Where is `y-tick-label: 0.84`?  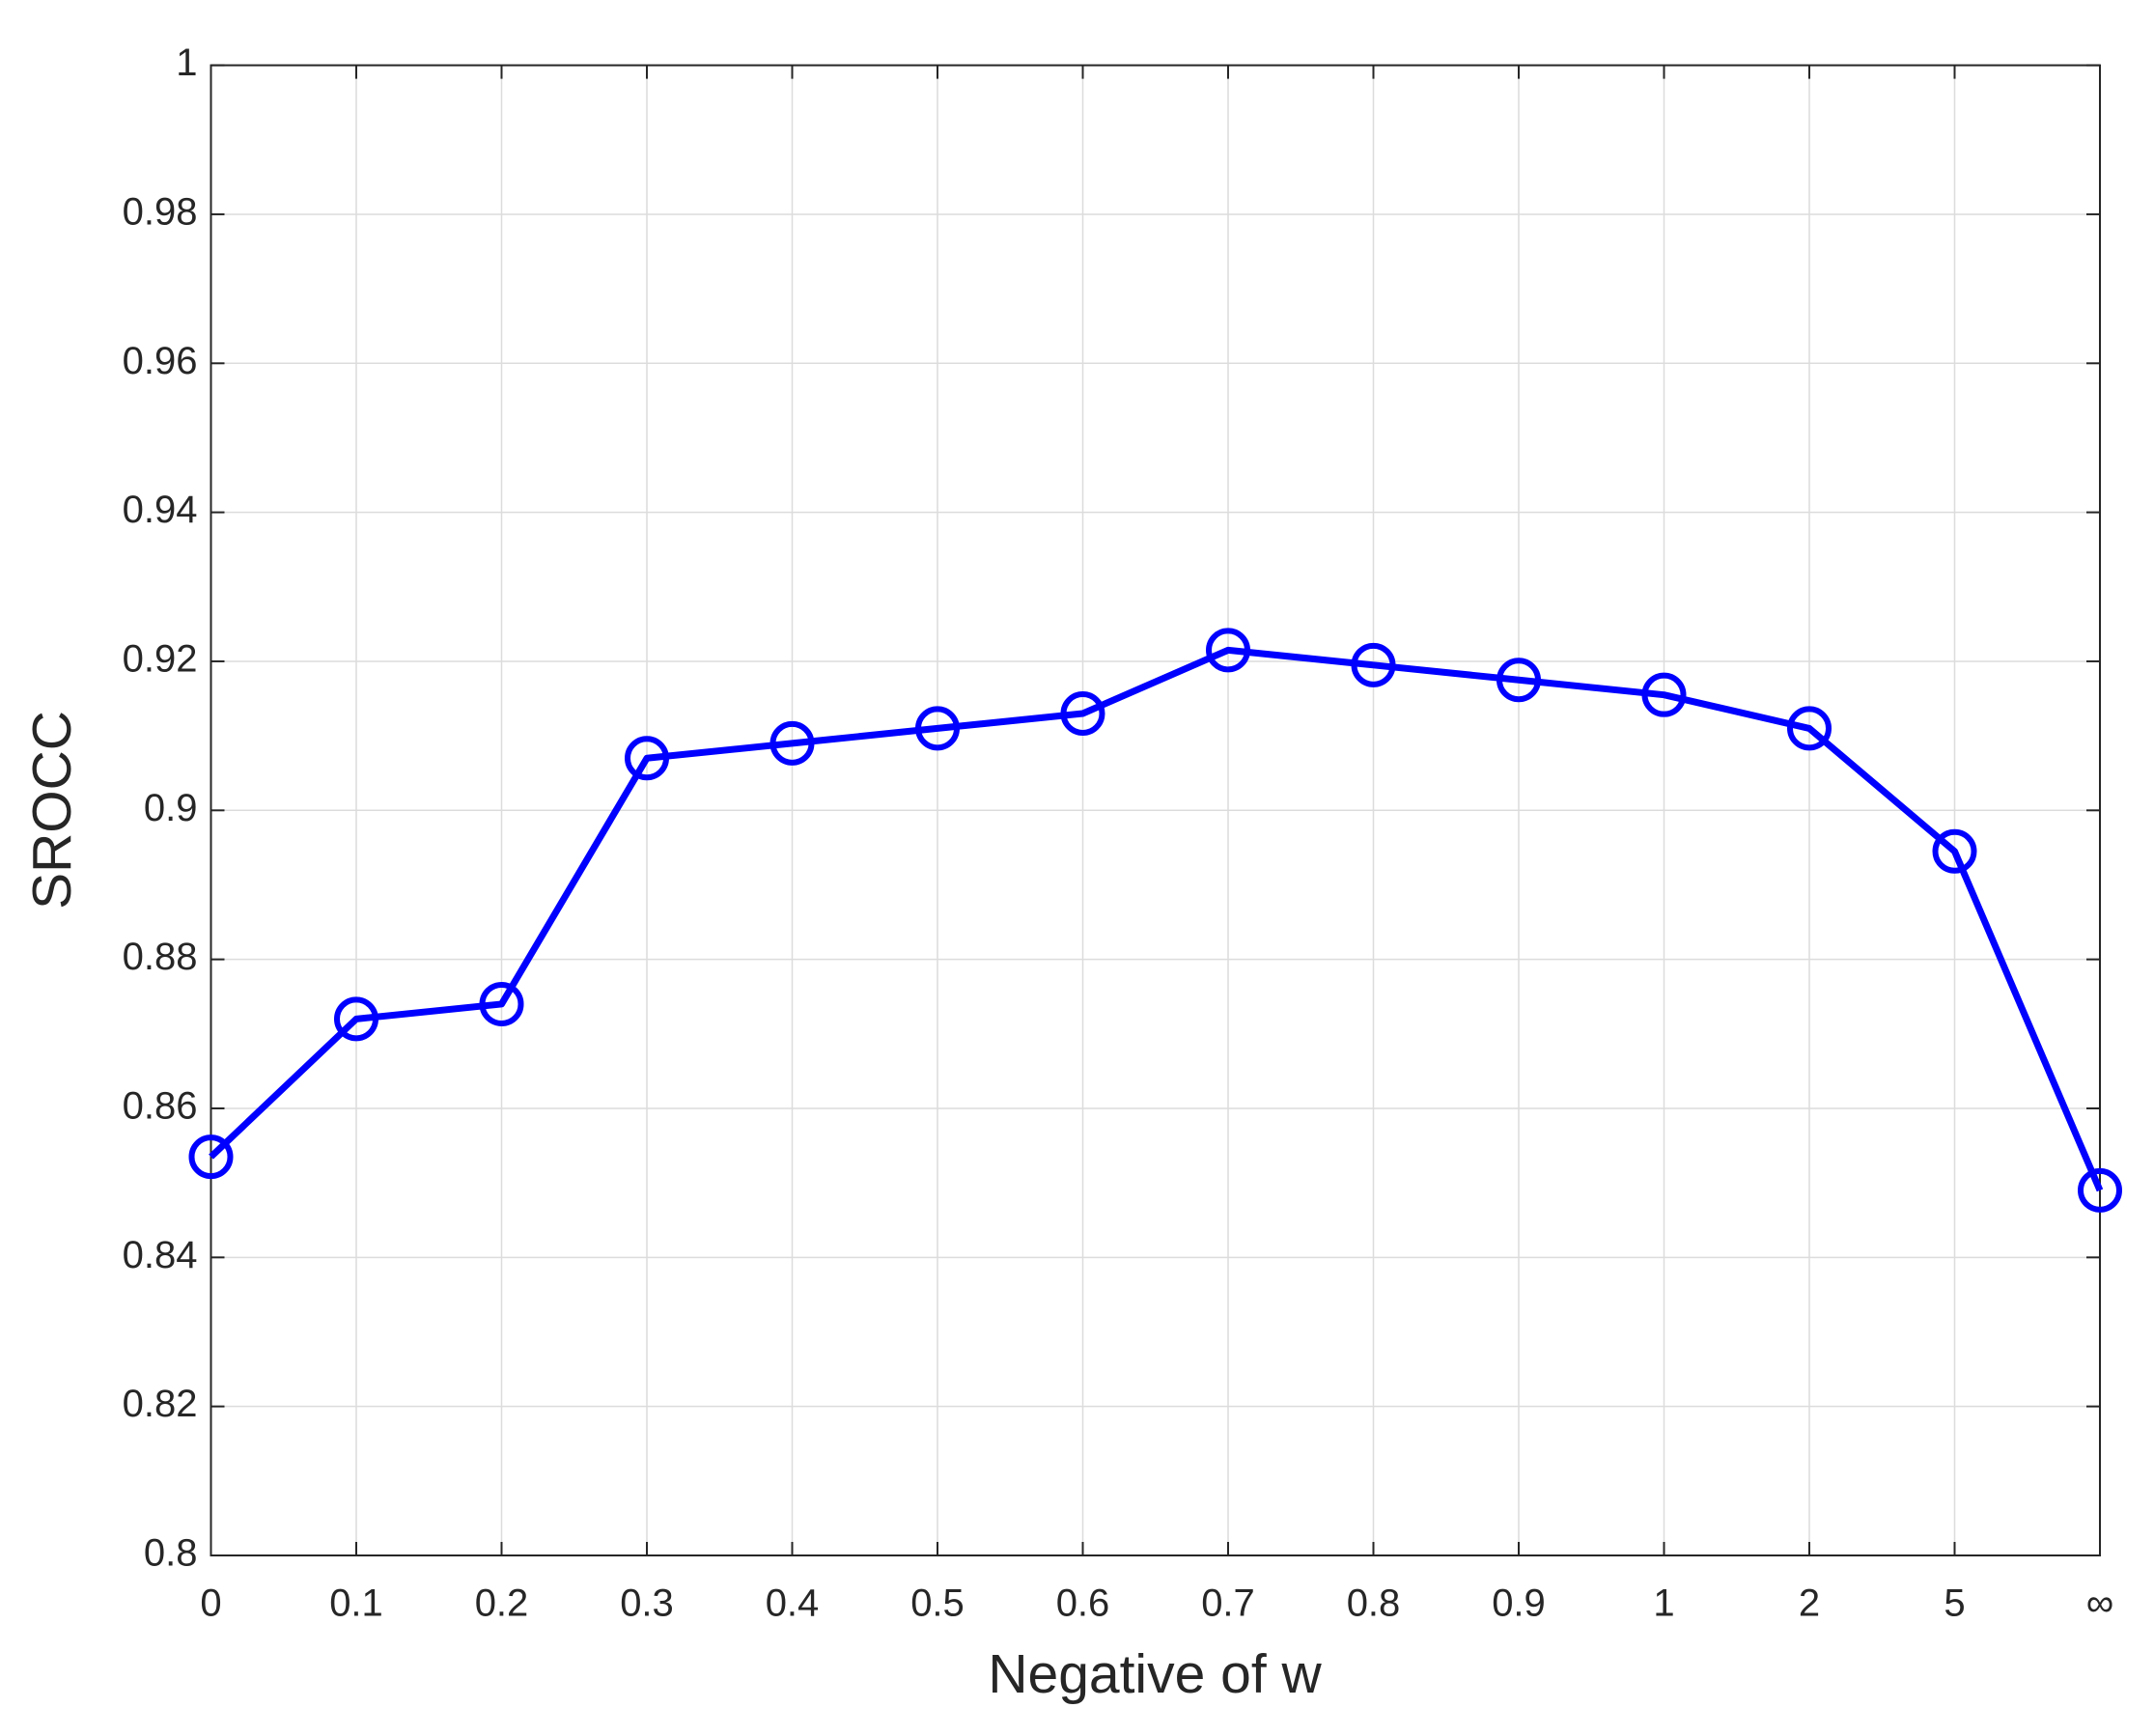 y-tick-label: 0.84 is located at coordinates (160, 1255).